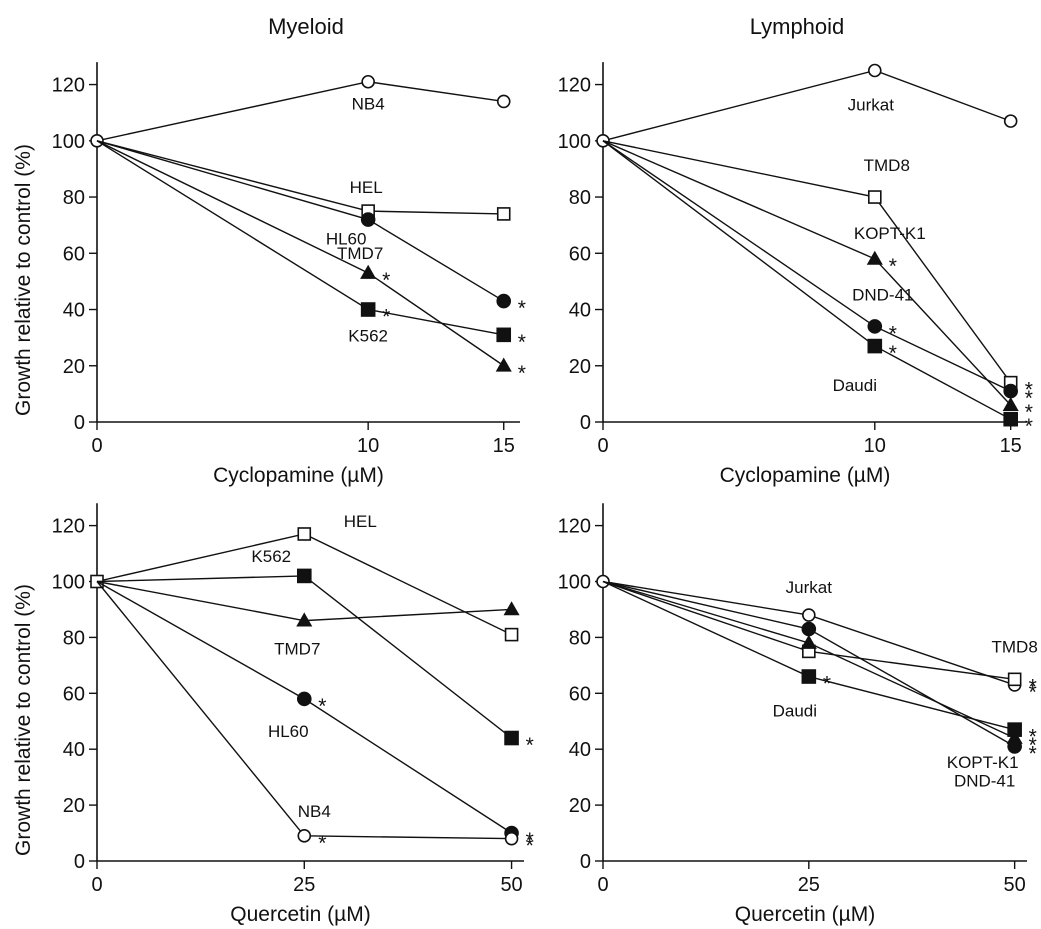 The width and height of the screenshot is (1041, 929). I want to click on panel-2-series-tmd7-label: TMD7, so click(297, 649).